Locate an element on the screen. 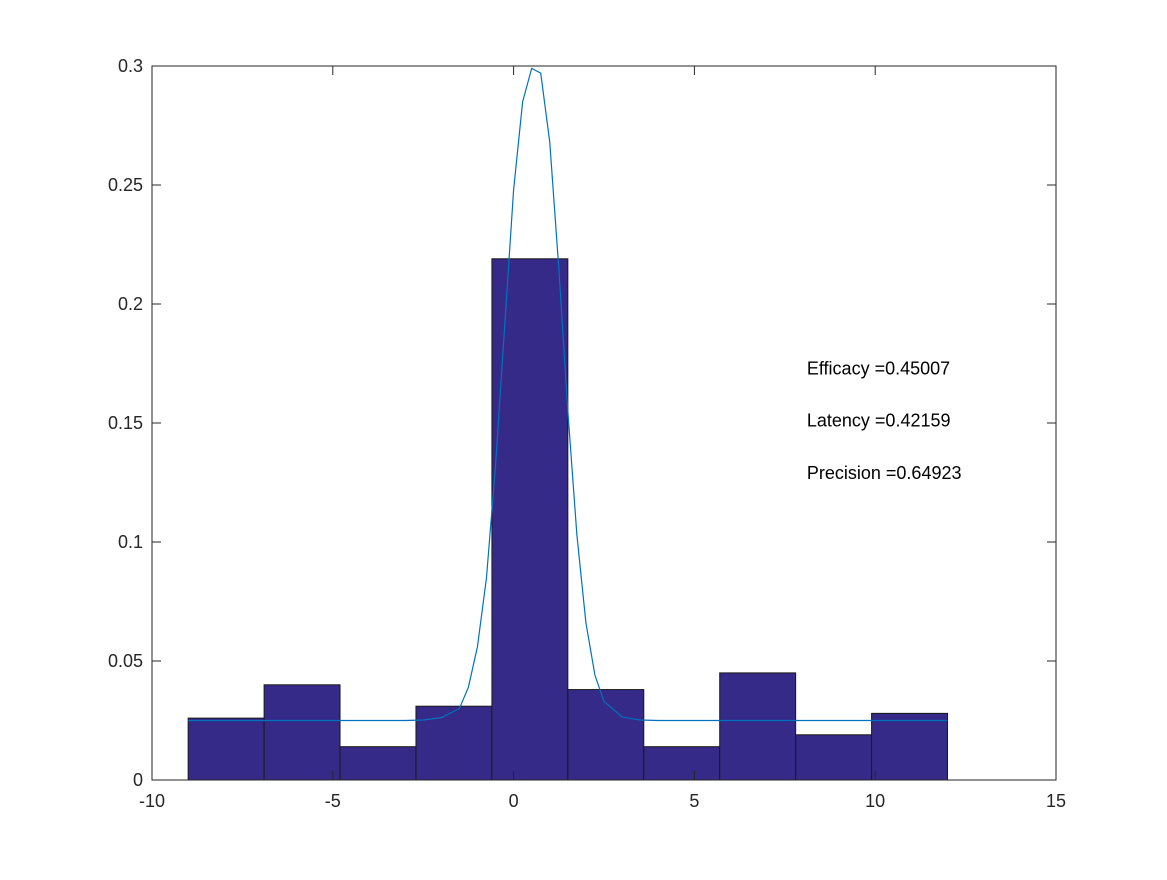 The image size is (1167, 880). y-tick-label: 0.2 is located at coordinates (130, 304).